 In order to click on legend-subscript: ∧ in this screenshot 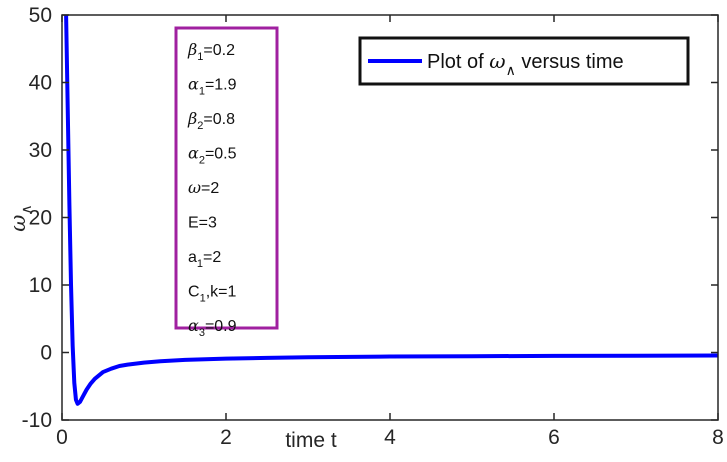, I will do `click(511, 70)`.